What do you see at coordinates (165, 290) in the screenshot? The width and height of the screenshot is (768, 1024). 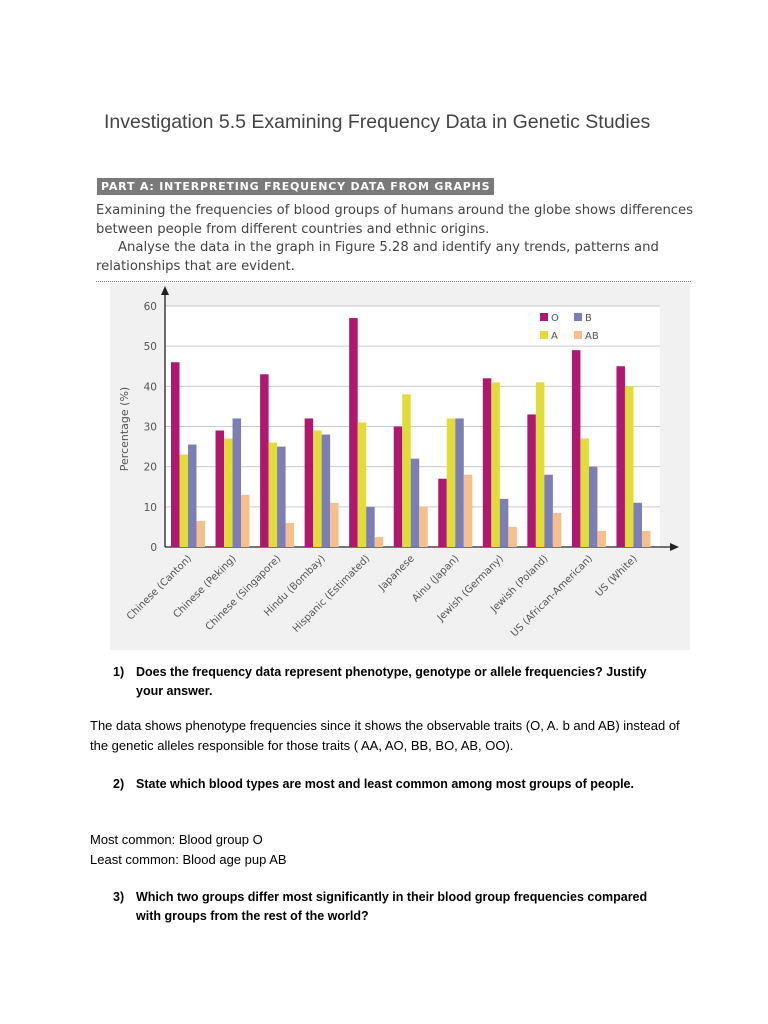 I see `y-axis-arrow` at bounding box center [165, 290].